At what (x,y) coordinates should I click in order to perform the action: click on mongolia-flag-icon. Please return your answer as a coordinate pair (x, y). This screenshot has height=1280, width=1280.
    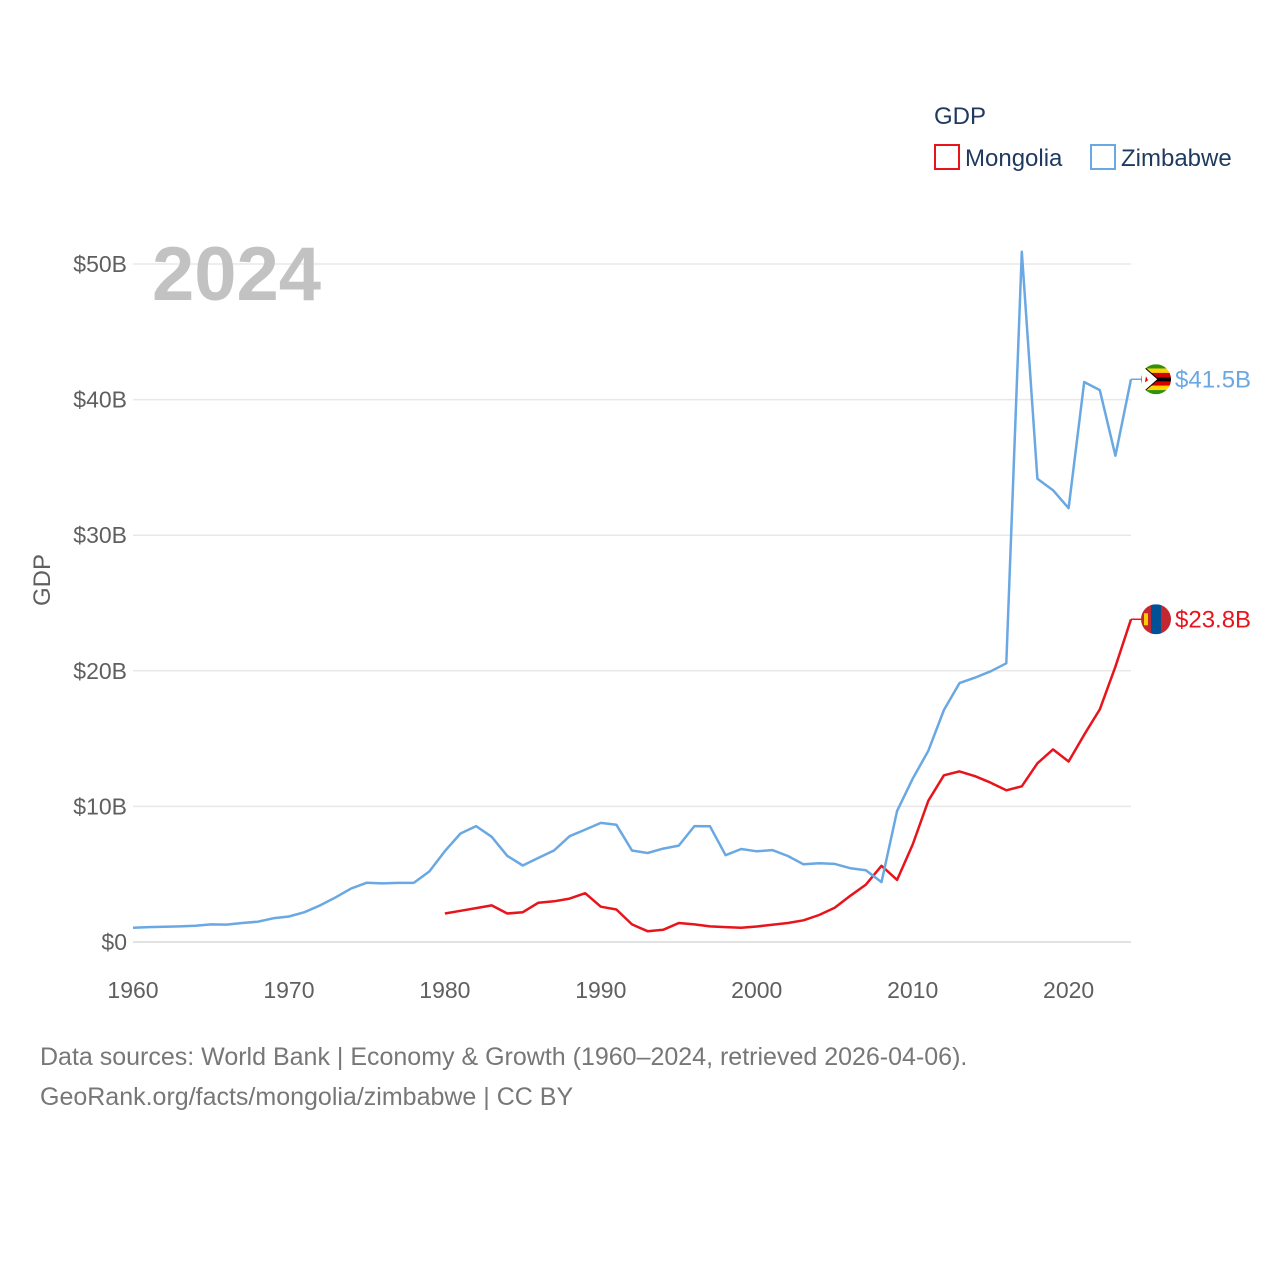
    Looking at the image, I should click on (1156, 619).